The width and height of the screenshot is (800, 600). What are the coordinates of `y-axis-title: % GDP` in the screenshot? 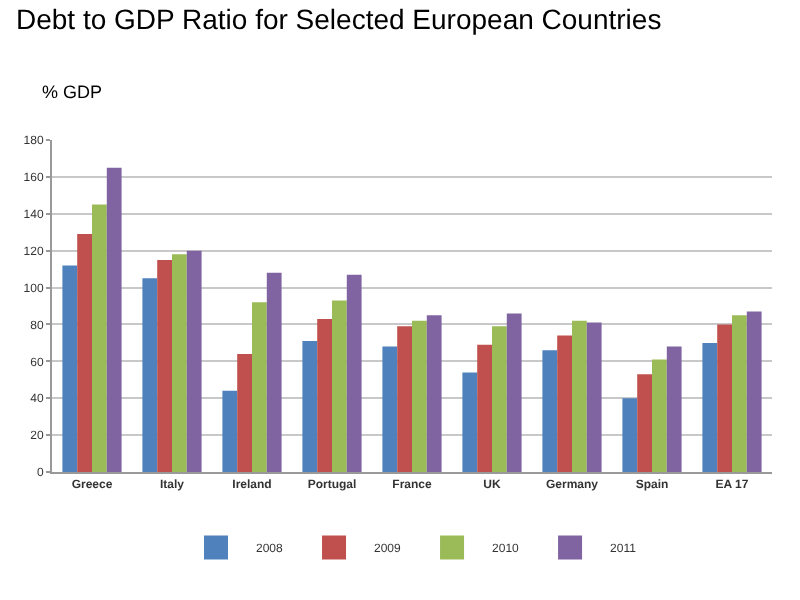 It's located at (72, 92).